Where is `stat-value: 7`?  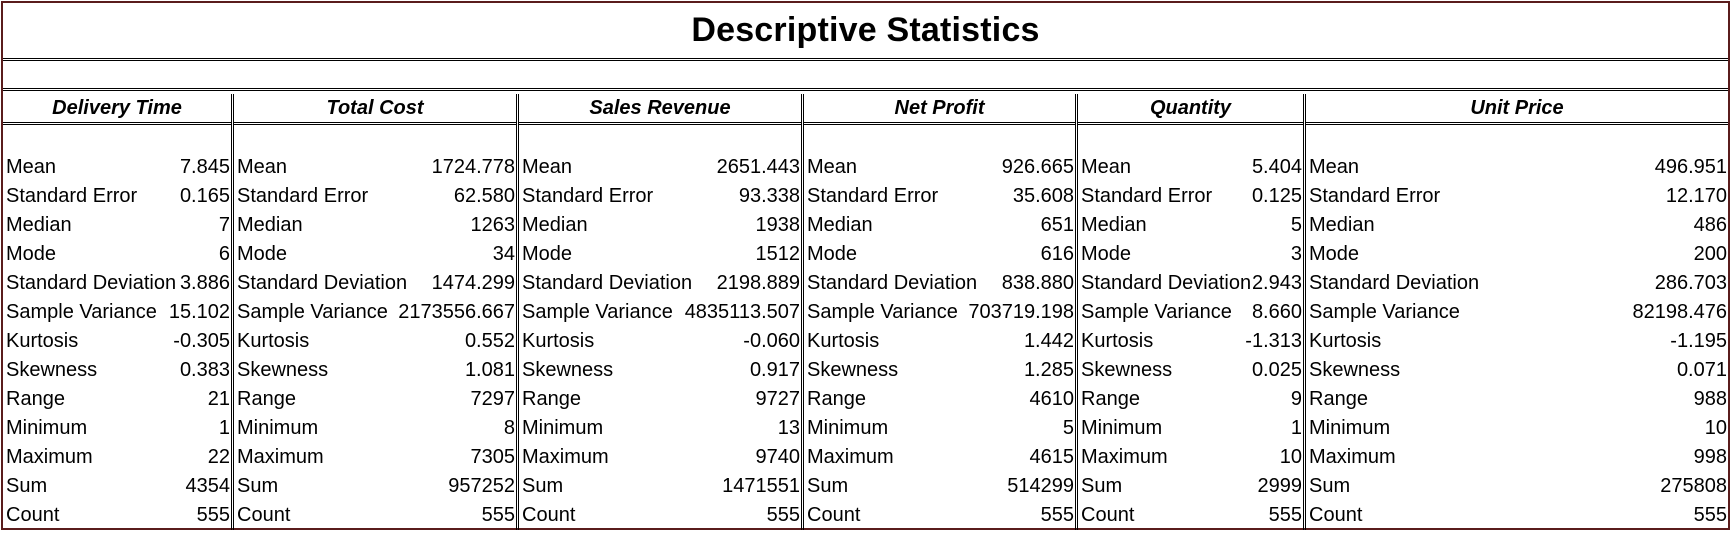 stat-value: 7 is located at coordinates (224, 225).